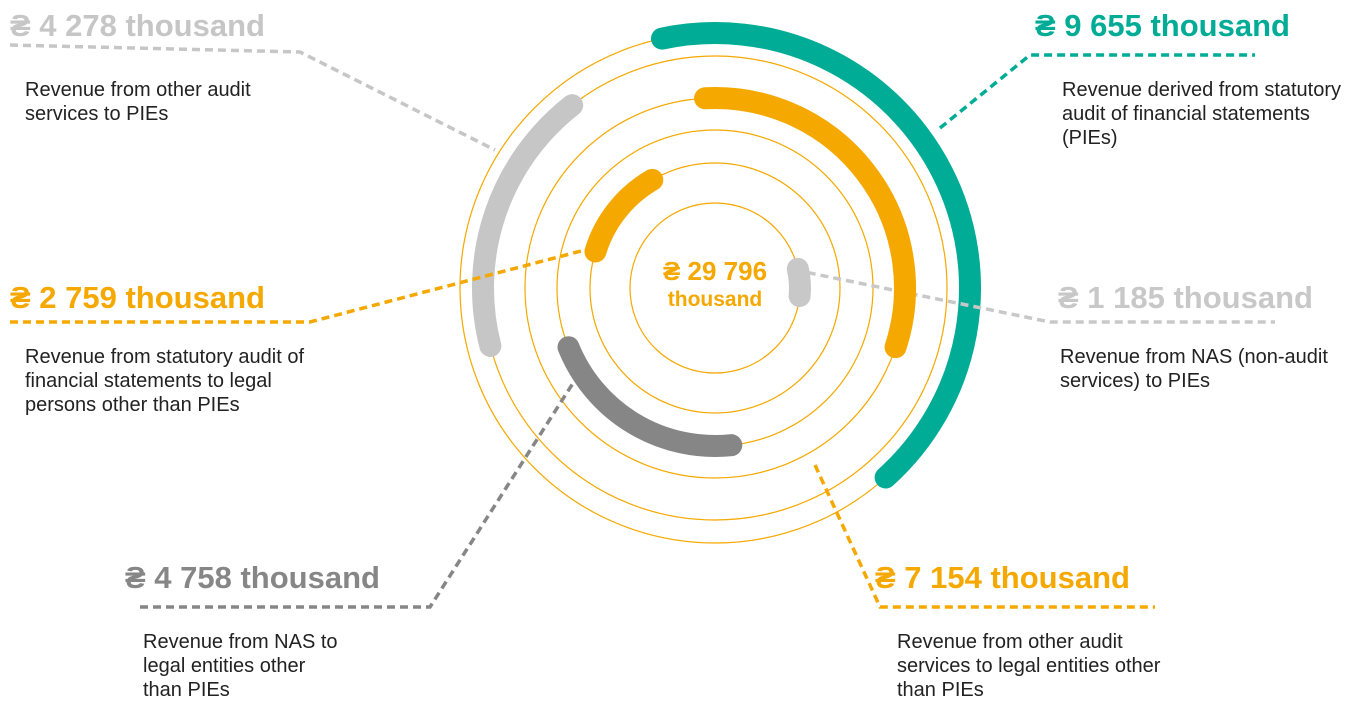 This screenshot has width=1361, height=713. I want to click on value-label: ₴ 4 278 thousand, so click(137, 25).